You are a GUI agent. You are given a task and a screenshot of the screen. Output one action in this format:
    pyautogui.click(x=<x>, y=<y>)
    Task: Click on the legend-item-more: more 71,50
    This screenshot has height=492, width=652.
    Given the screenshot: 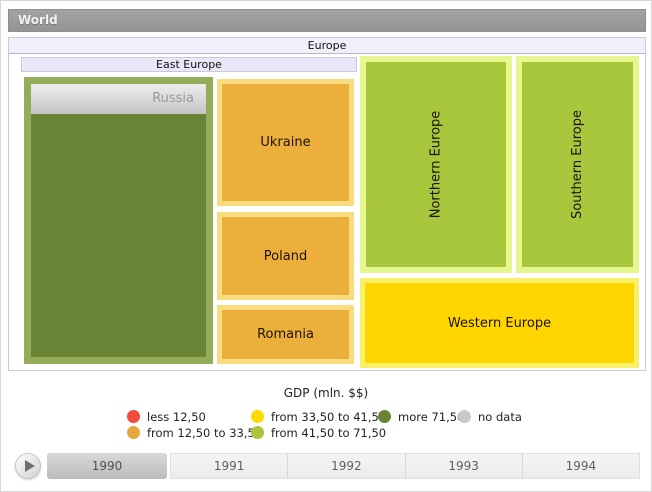 What is the action you would take?
    pyautogui.click(x=421, y=416)
    